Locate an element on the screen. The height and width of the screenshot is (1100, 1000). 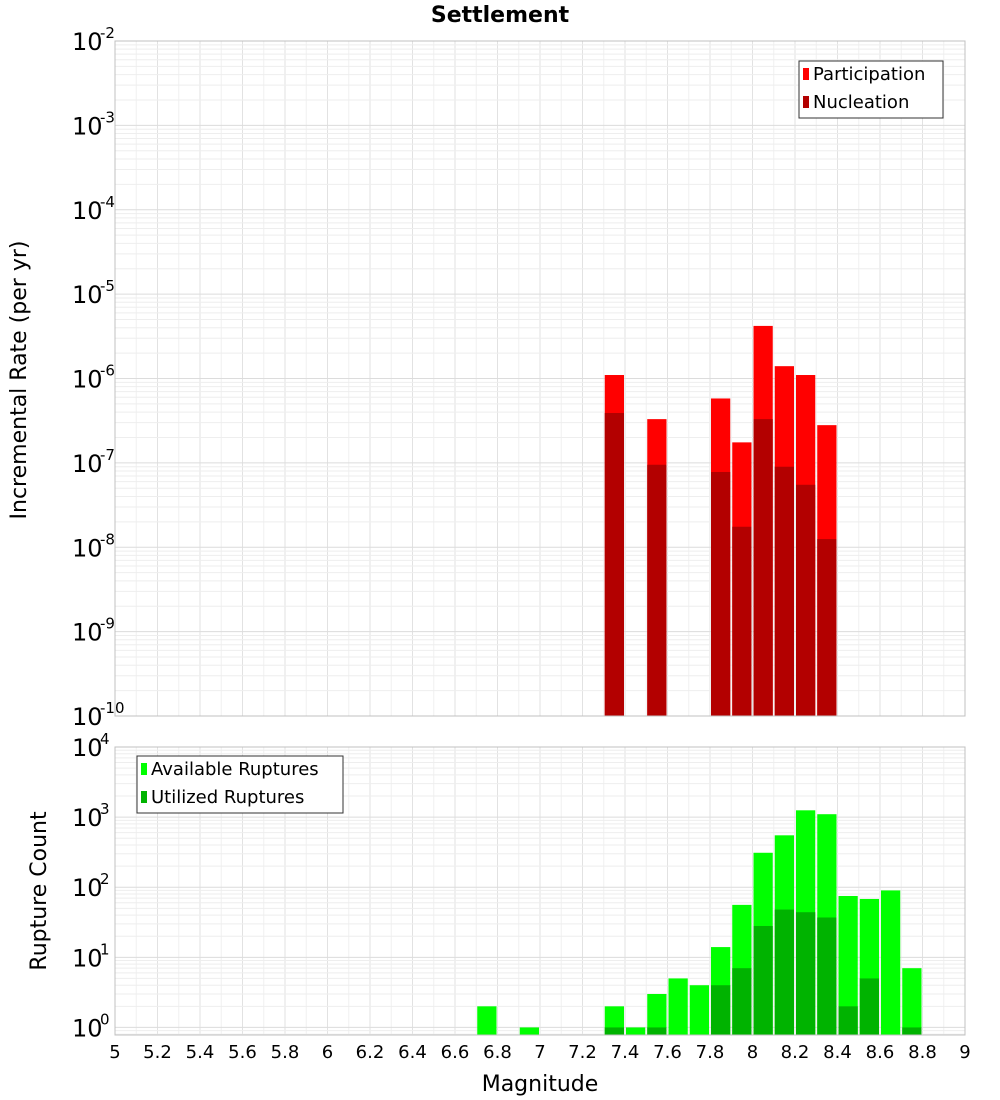
legend-label: Available Ruptures is located at coordinates (235, 769).